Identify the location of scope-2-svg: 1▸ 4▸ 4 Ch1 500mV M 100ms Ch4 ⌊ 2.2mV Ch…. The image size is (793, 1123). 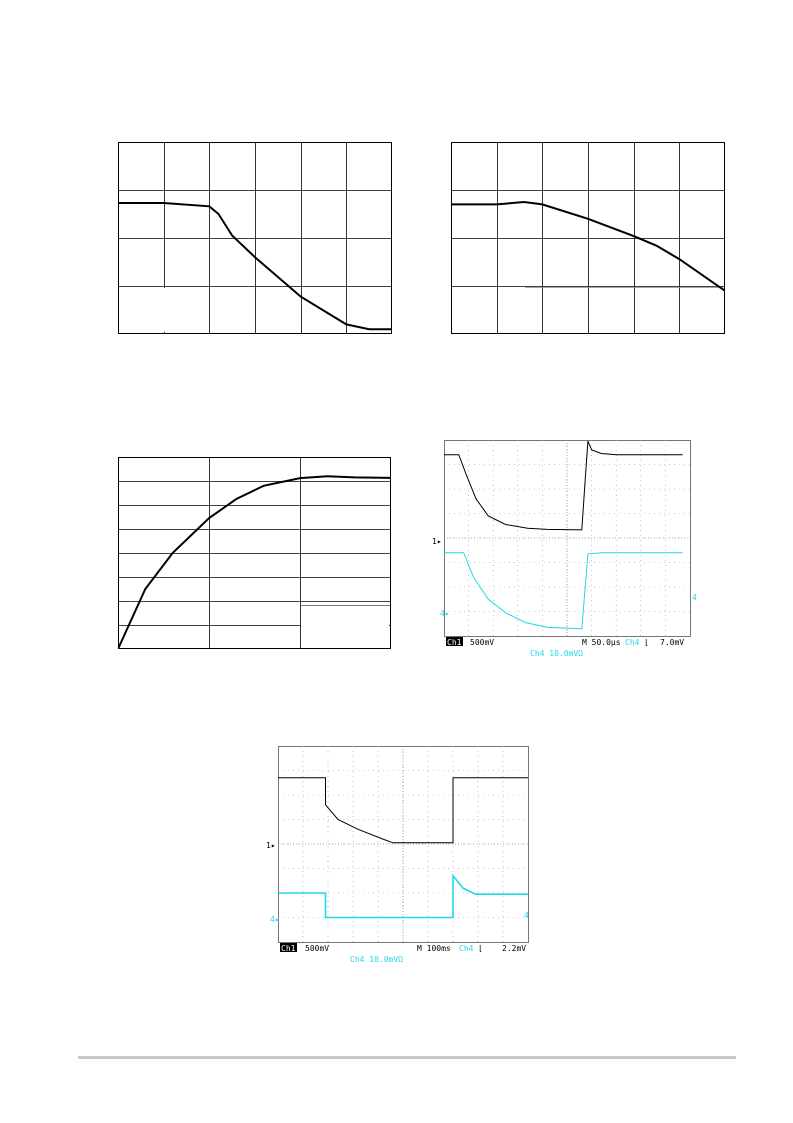
(397, 855).